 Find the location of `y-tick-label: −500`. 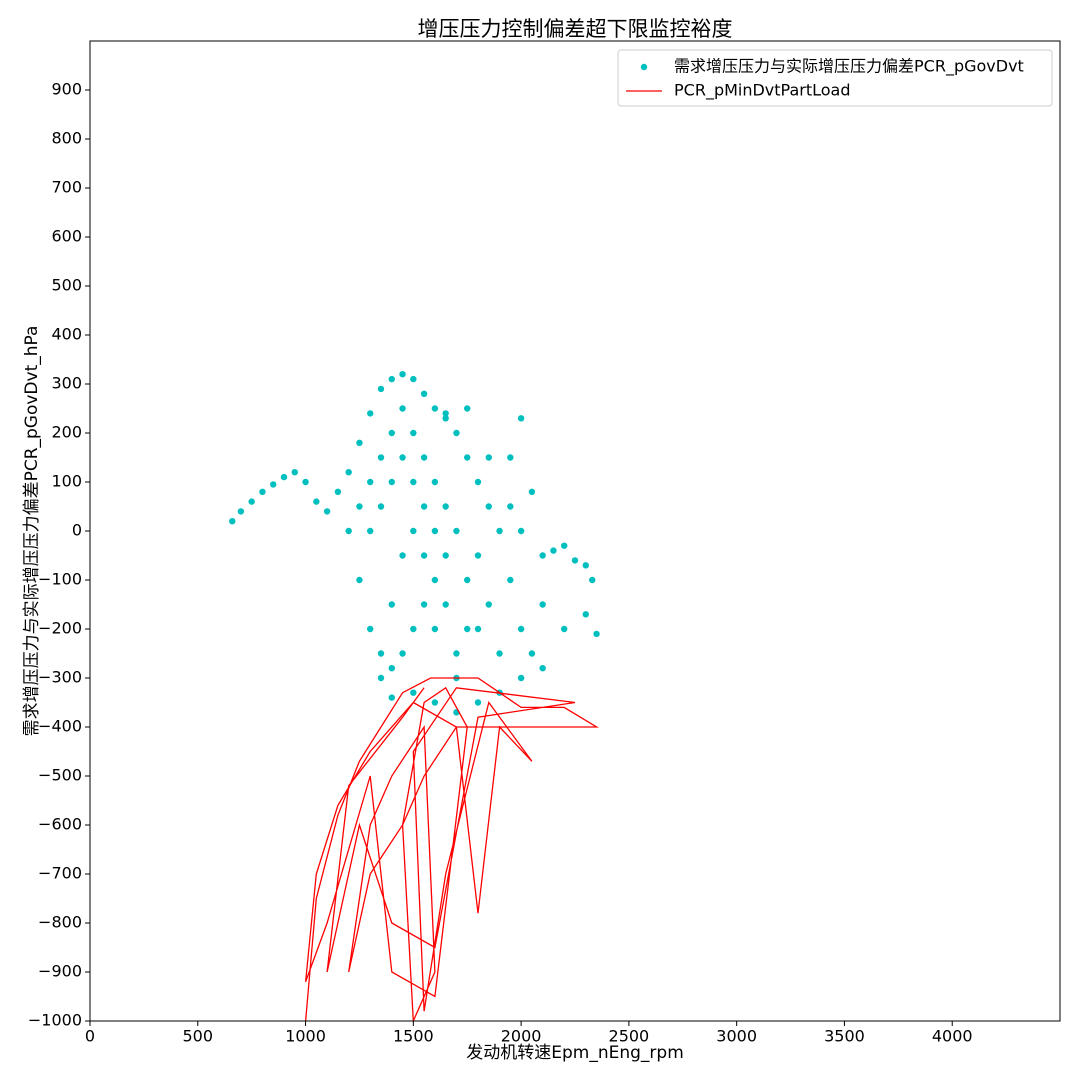

y-tick-label: −500 is located at coordinates (60, 775).